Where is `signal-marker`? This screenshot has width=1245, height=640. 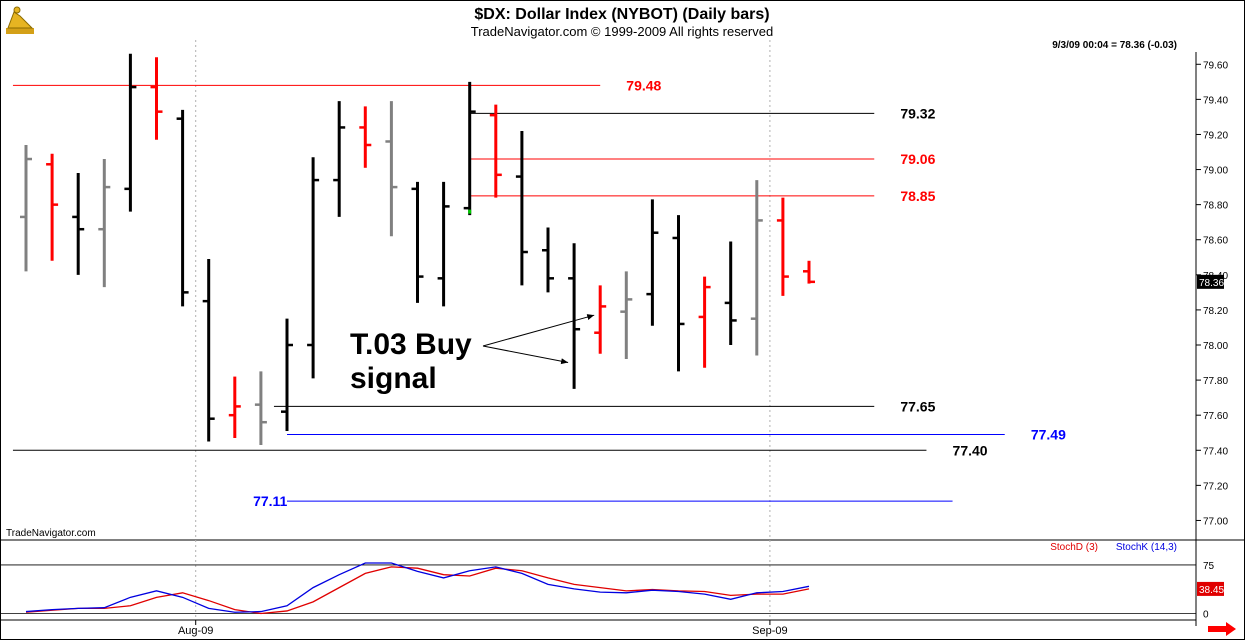 signal-marker is located at coordinates (470, 211).